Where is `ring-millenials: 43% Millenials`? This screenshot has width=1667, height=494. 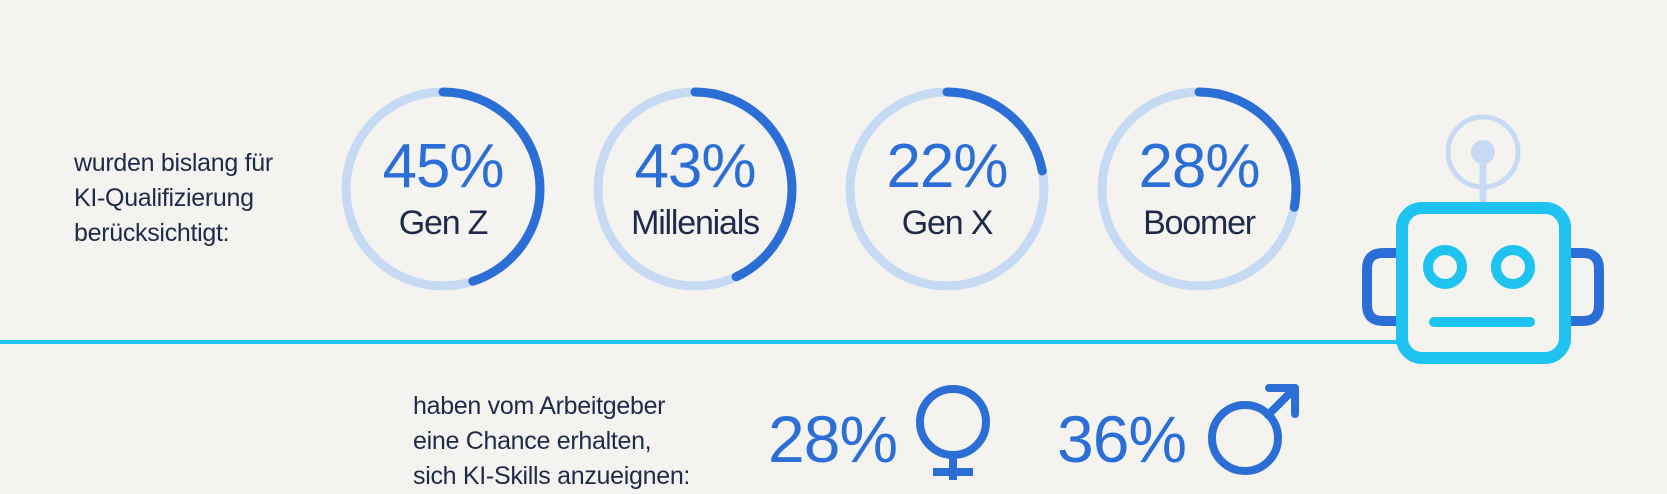
ring-millenials: 43% Millenials is located at coordinates (695, 189).